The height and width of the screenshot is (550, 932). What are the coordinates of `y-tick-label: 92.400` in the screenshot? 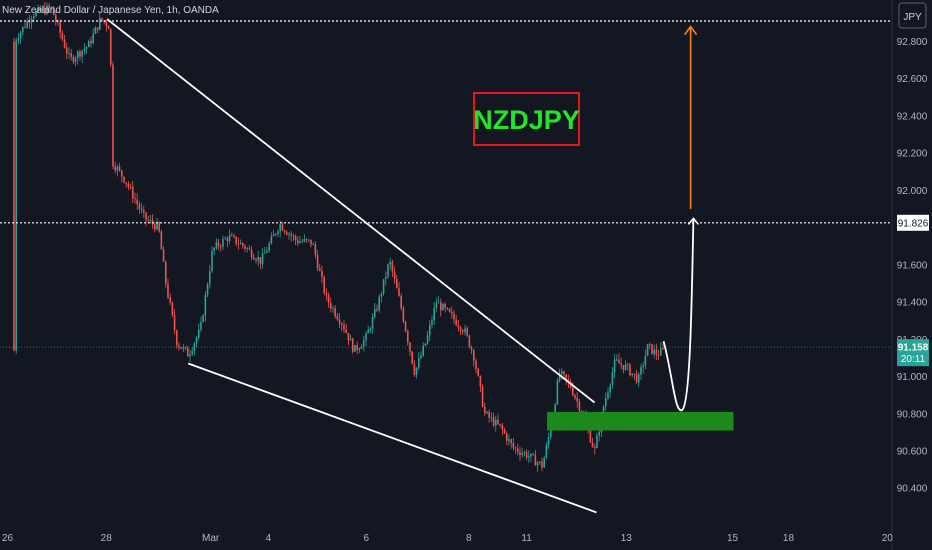 It's located at (912, 116).